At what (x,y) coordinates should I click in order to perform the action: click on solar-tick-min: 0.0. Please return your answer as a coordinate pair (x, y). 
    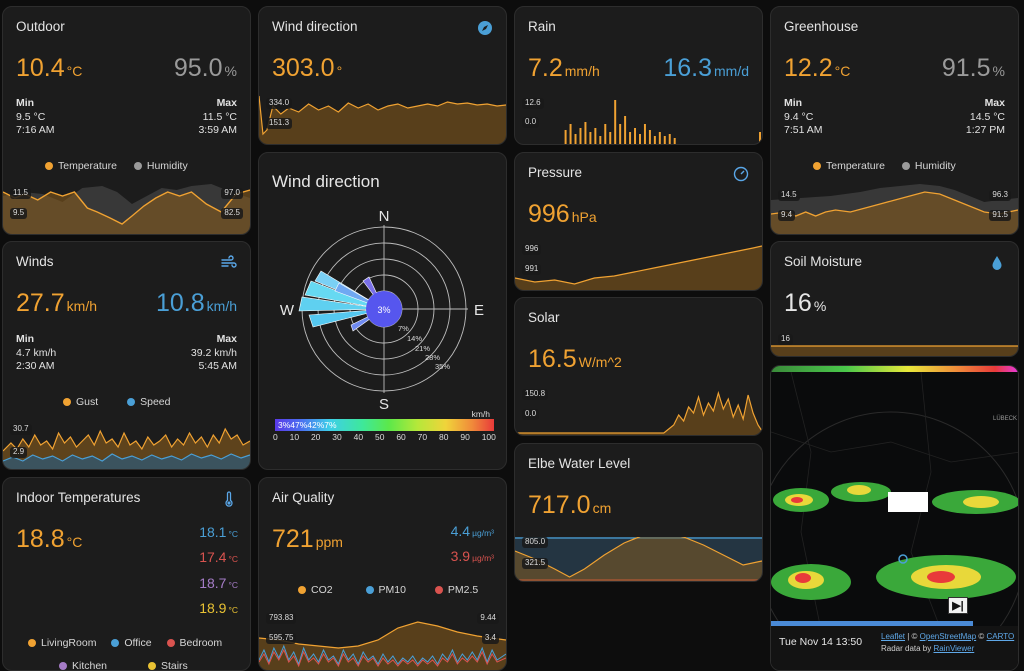
    Looking at the image, I should click on (531, 414).